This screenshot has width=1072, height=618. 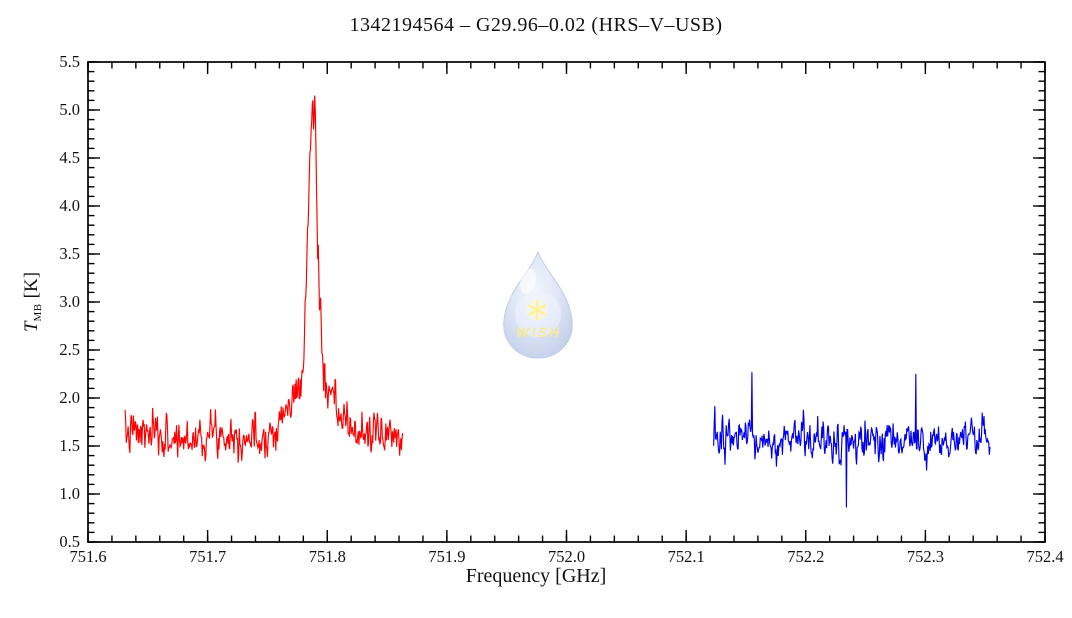 I want to click on y-tick-label: 2.5, so click(x=69, y=349).